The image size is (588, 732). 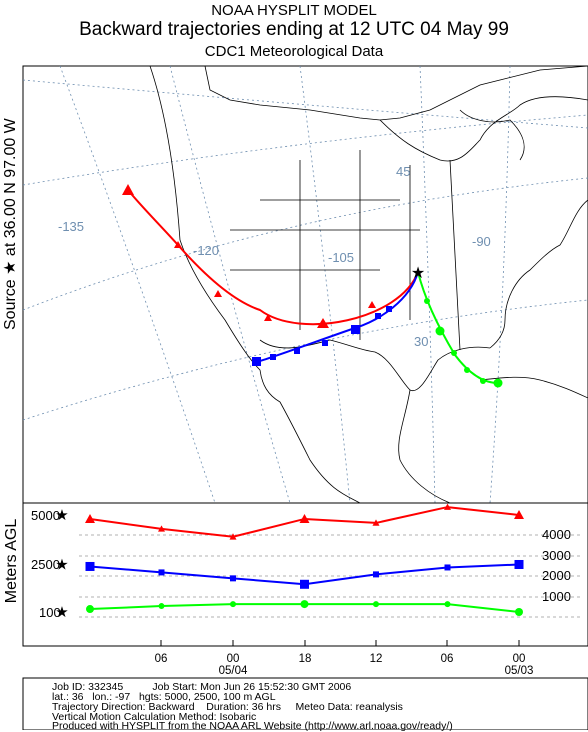 What do you see at coordinates (273, 257) in the screenshot?
I see `trajectory-5000m` at bounding box center [273, 257].